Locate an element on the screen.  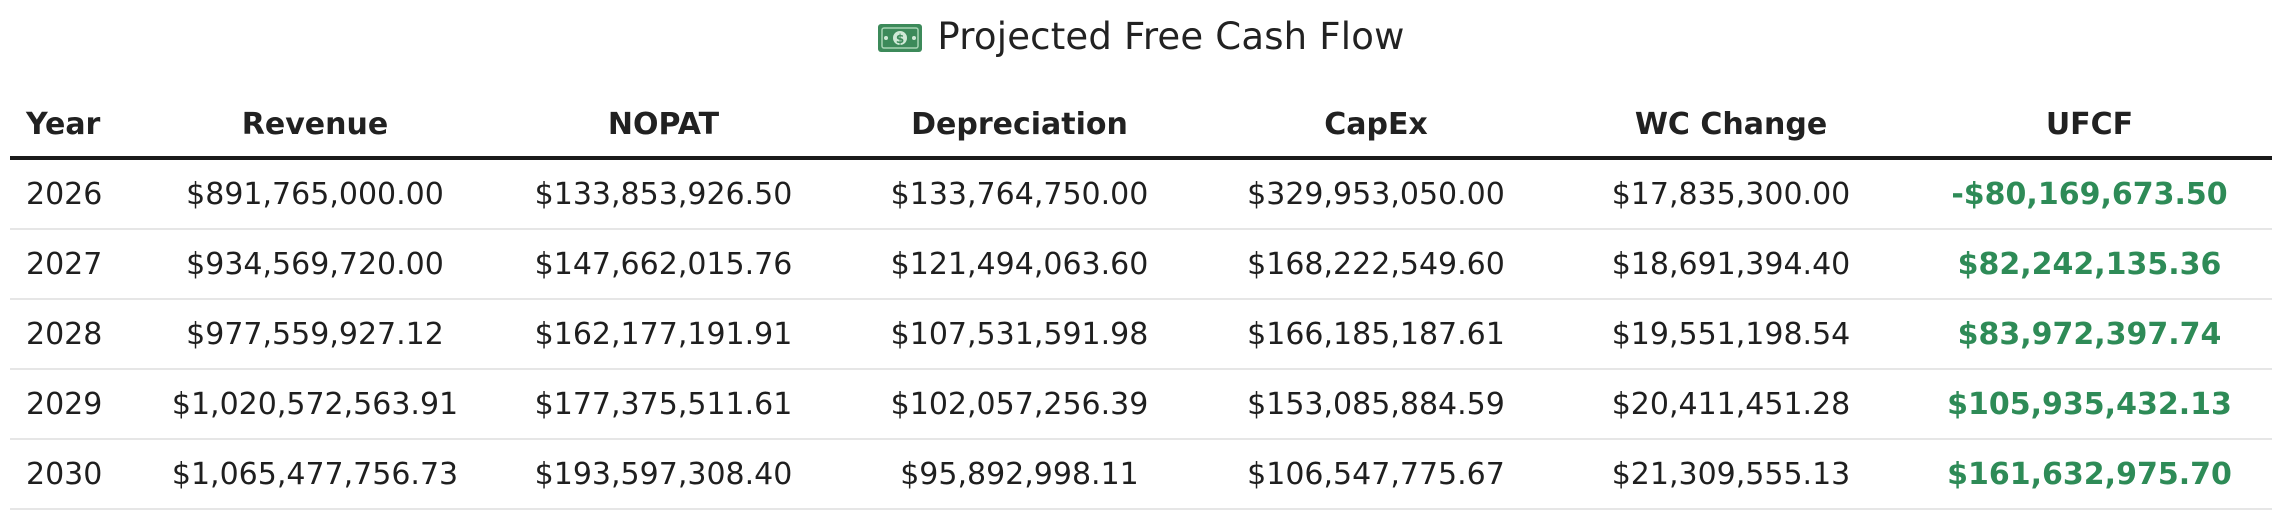
depreciation-cell: $107,531,591.98 is located at coordinates (1019, 334).